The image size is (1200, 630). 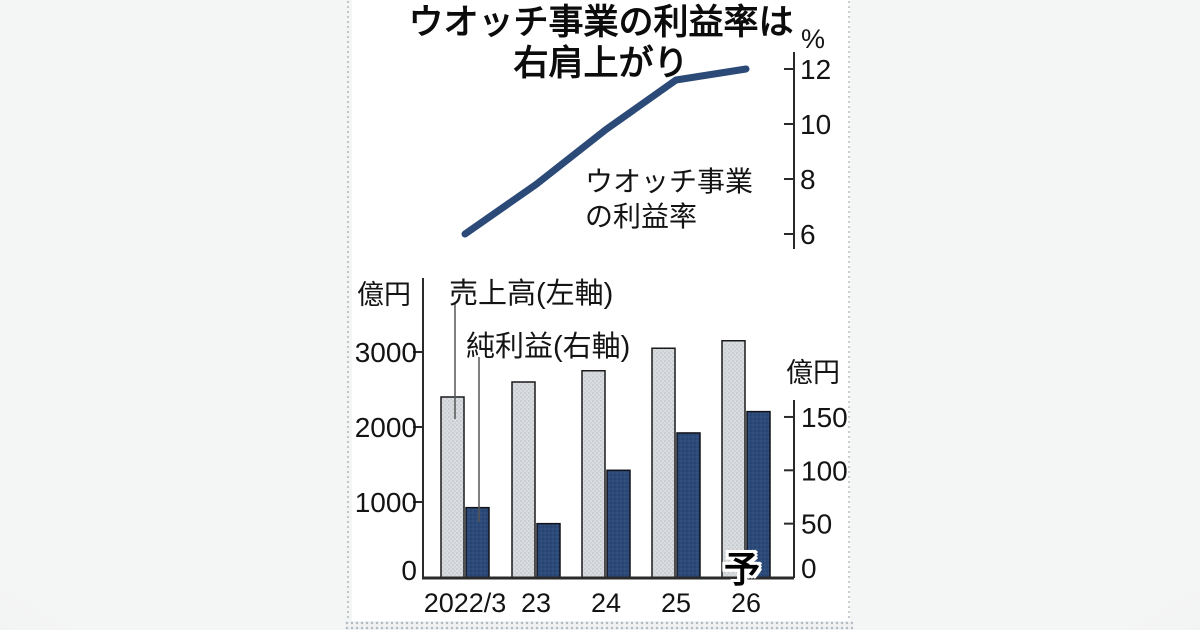 What do you see at coordinates (676, 603) in the screenshot?
I see `category-label-25: 25` at bounding box center [676, 603].